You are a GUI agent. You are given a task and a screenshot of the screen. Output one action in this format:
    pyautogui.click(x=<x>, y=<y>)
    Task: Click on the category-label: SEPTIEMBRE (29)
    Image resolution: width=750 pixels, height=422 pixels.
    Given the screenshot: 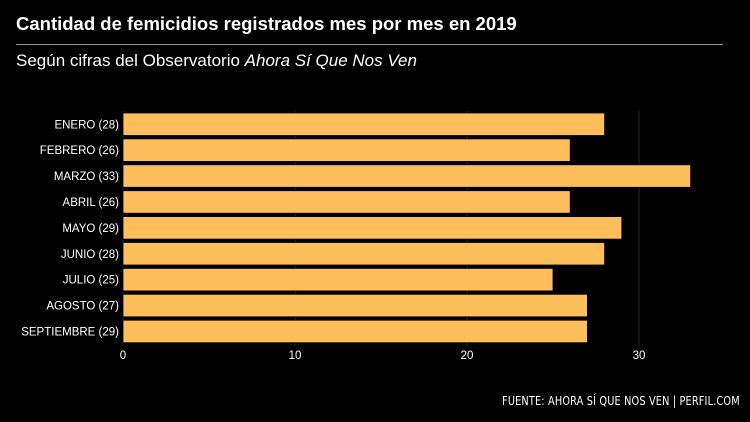 What is the action you would take?
    pyautogui.click(x=70, y=332)
    